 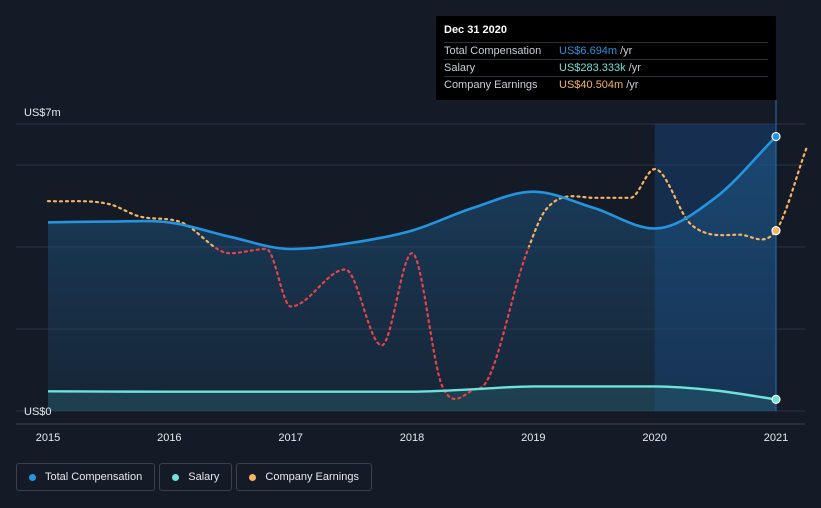 What do you see at coordinates (493, 51) in the screenshot?
I see `tooltip-label: Total Compensation` at bounding box center [493, 51].